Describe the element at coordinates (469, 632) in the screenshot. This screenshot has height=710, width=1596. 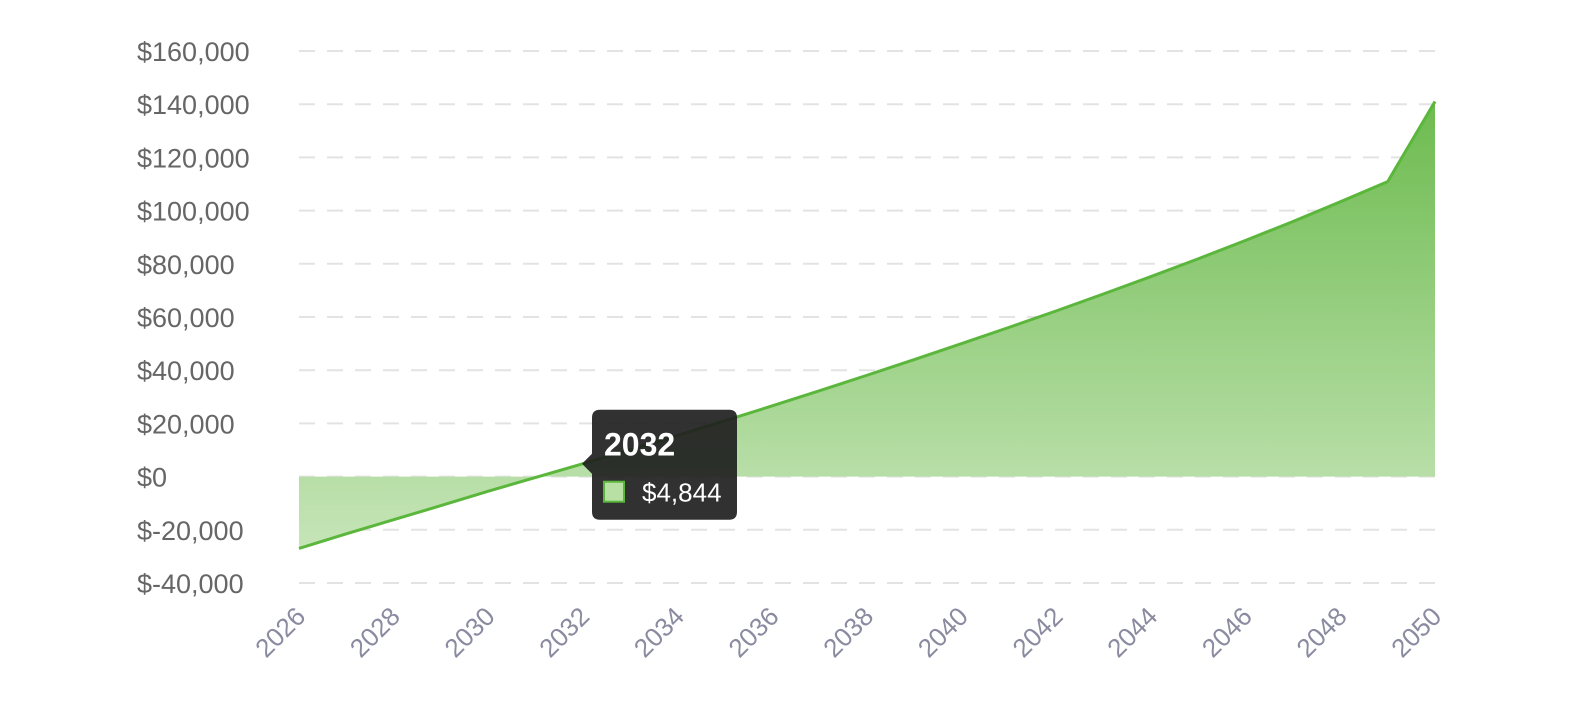
I see `x-tick-label: 2030` at that location.